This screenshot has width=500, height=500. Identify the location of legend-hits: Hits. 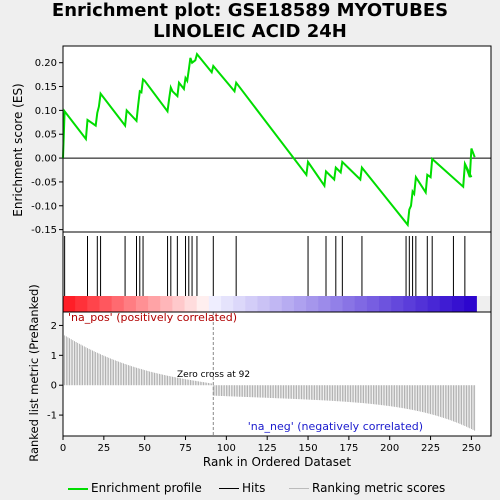
(242, 488).